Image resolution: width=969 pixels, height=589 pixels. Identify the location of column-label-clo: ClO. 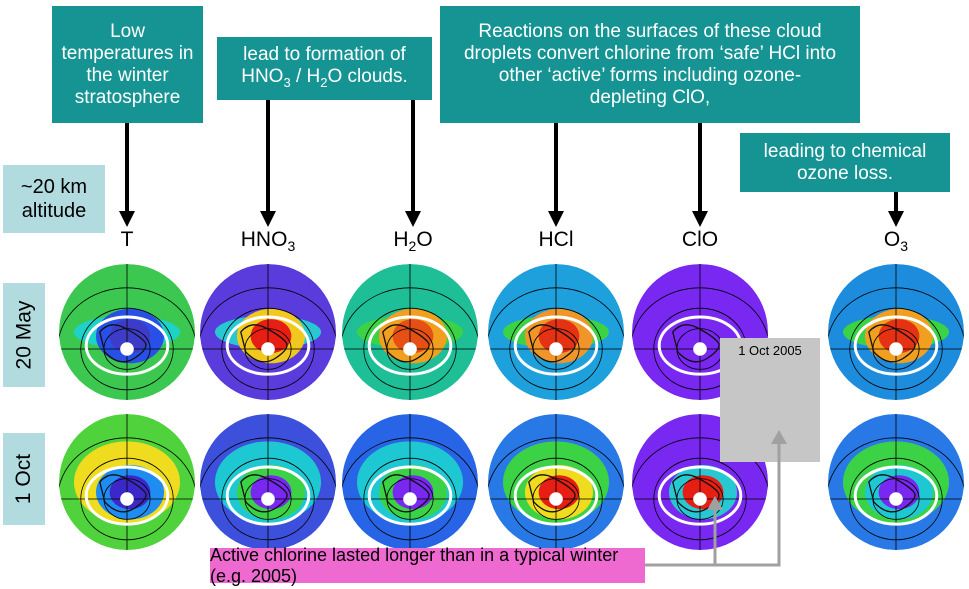
(700, 240).